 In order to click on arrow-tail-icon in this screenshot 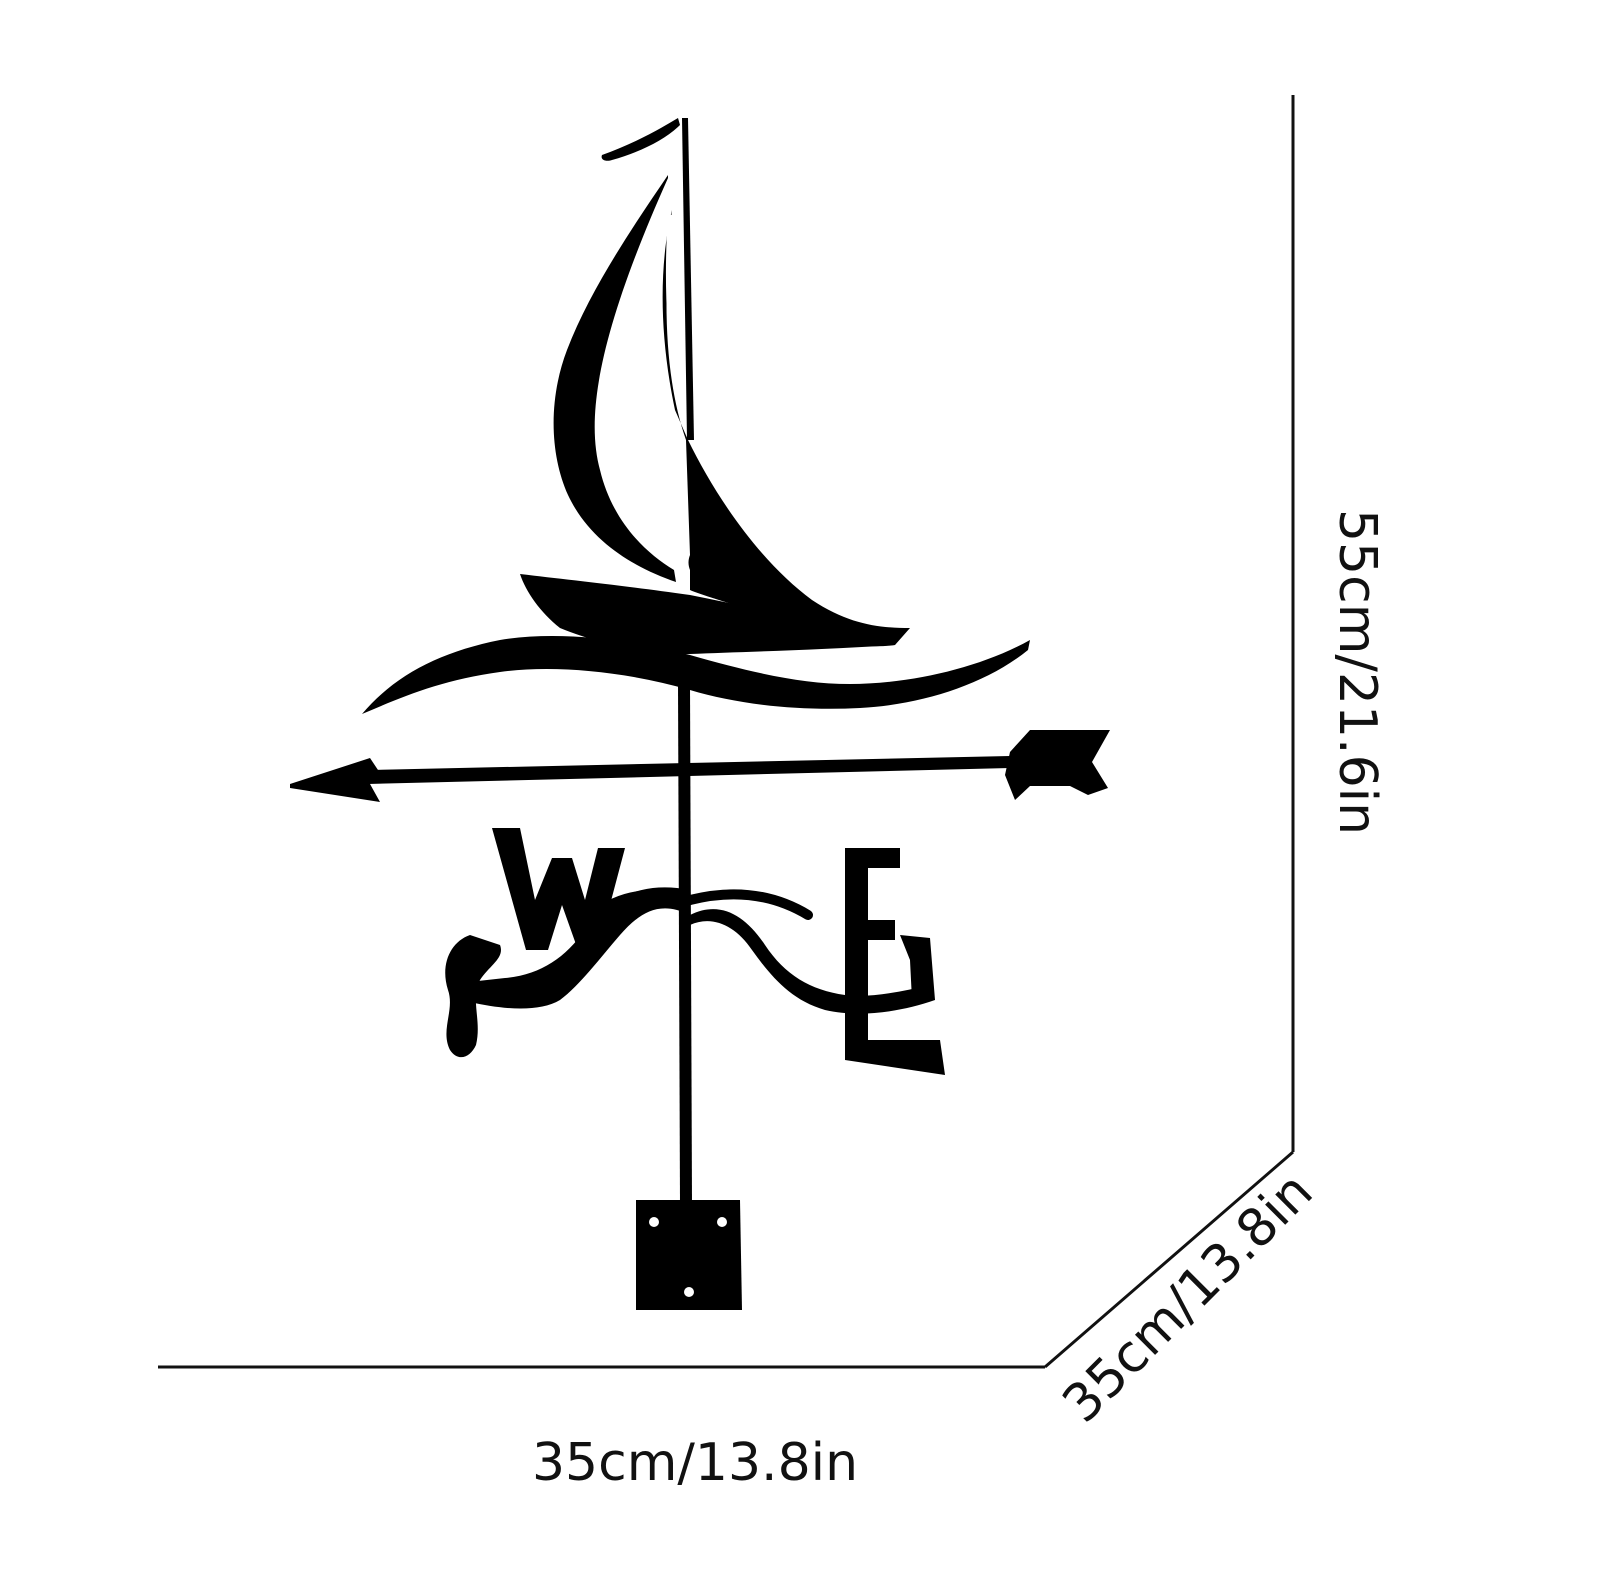, I will do `click(1057, 765)`.